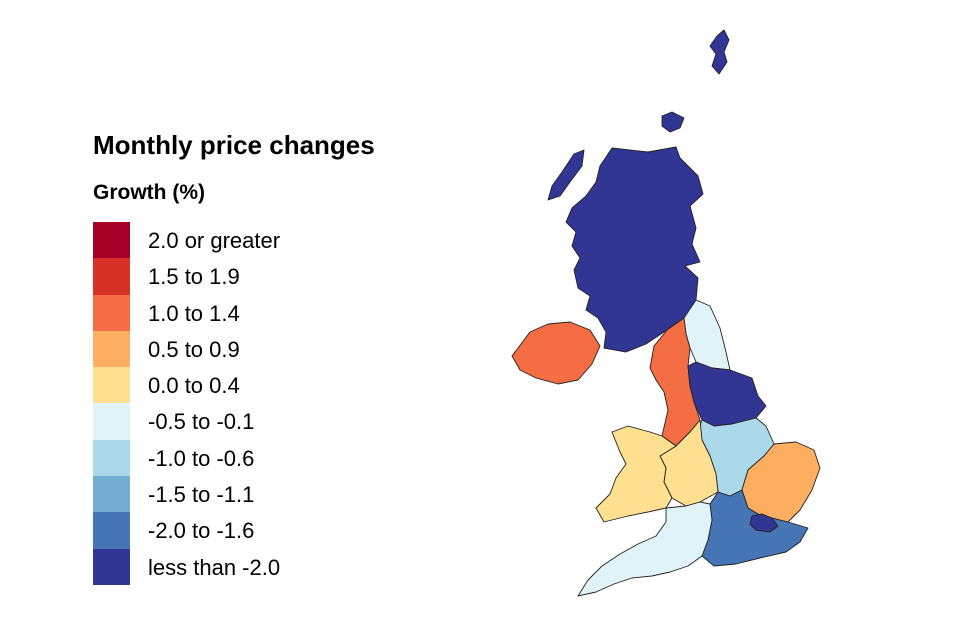 This screenshot has height=640, width=960. I want to click on legend-label: 1.0 to 1.4, so click(194, 313).